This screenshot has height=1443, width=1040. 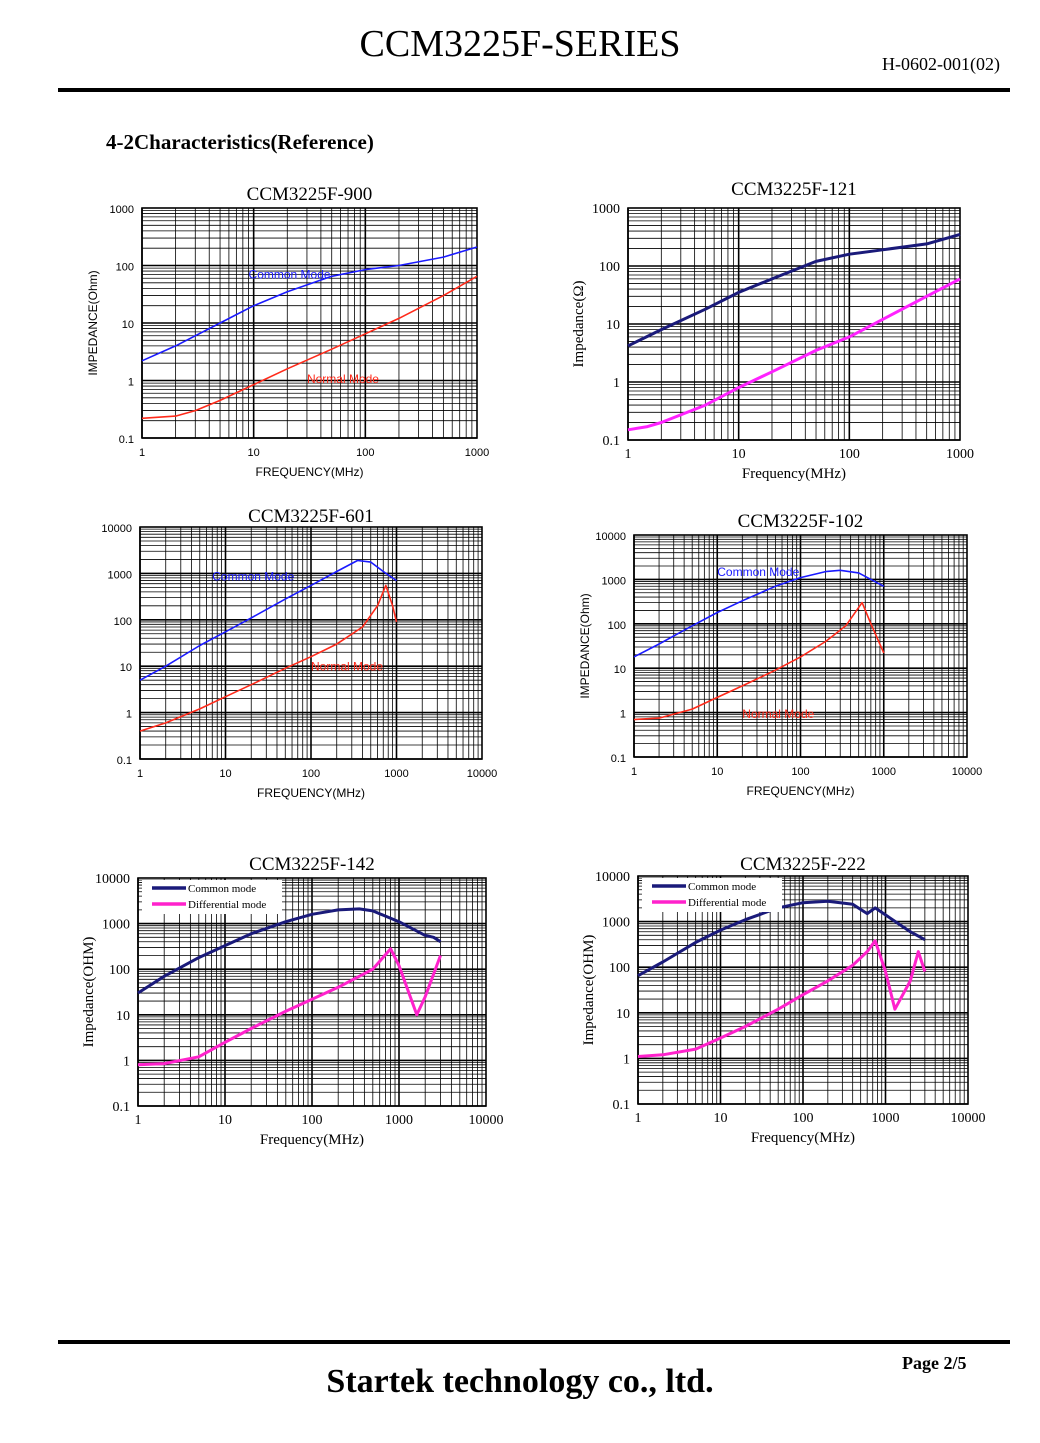 I want to click on legend-box, so click(x=212, y=897).